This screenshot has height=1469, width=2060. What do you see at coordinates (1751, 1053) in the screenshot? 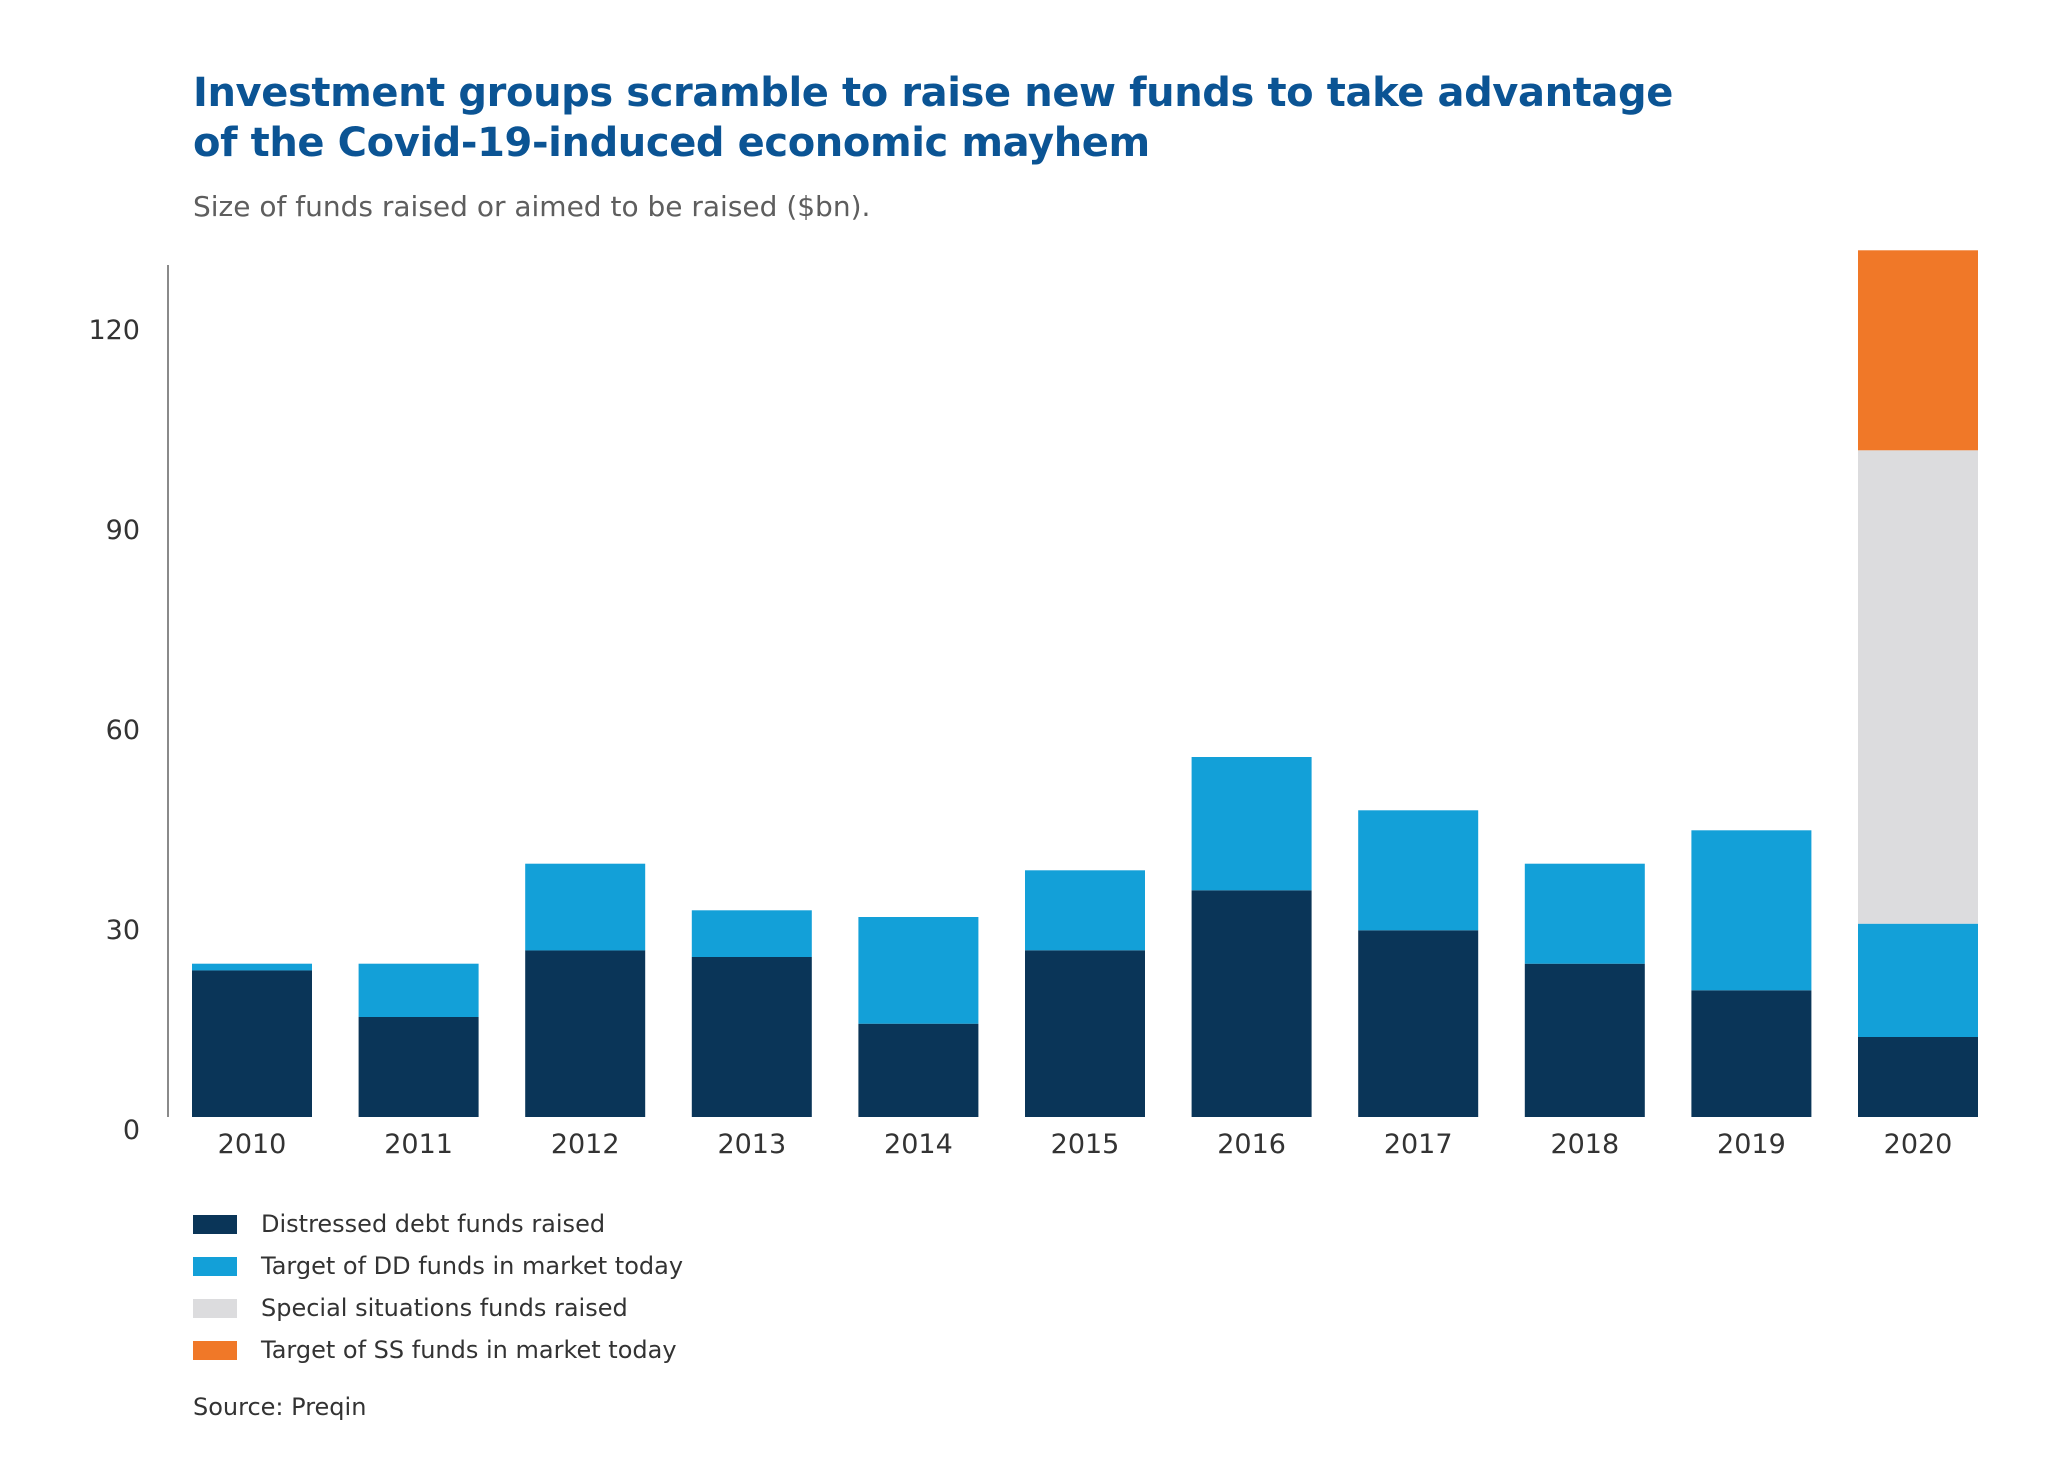
I see `bar-2019-distressed-debt-funds-raised` at bounding box center [1751, 1053].